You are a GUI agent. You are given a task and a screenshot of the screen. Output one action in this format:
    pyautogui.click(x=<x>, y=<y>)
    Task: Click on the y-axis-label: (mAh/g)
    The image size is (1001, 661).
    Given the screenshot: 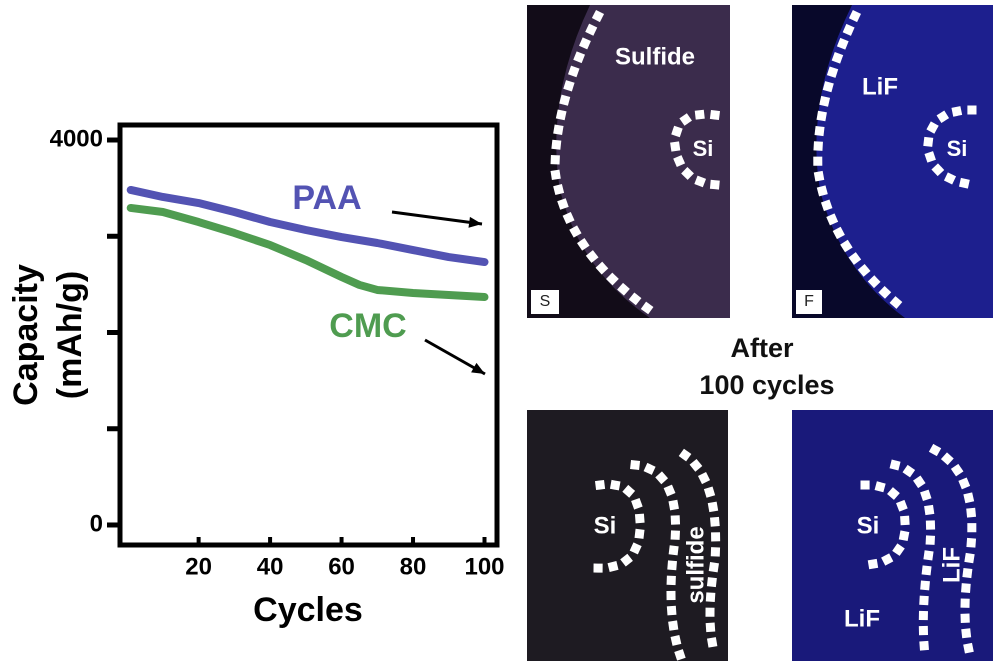 What is the action you would take?
    pyautogui.click(x=70, y=335)
    